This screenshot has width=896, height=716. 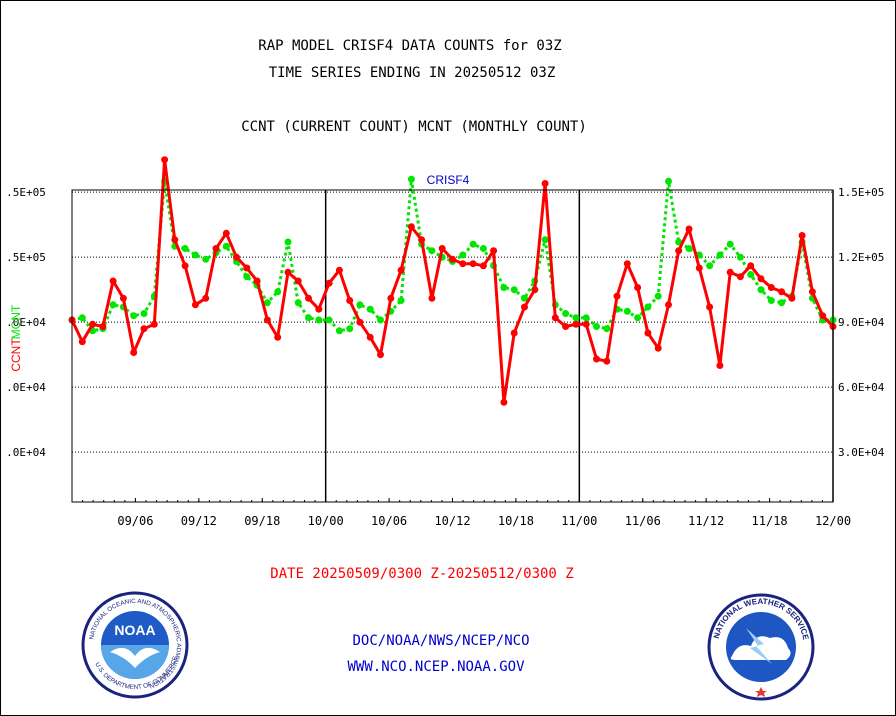 What do you see at coordinates (16, 355) in the screenshot?
I see `y-axis-left-label: CCNT` at bounding box center [16, 355].